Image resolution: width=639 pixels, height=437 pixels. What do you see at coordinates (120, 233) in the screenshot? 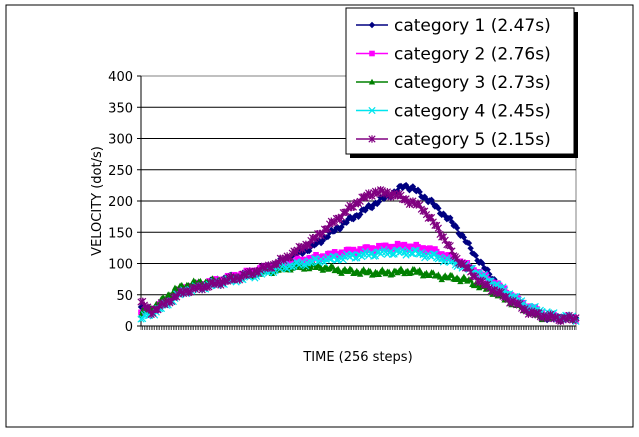
I see `y-tick-label: 150` at bounding box center [120, 233].